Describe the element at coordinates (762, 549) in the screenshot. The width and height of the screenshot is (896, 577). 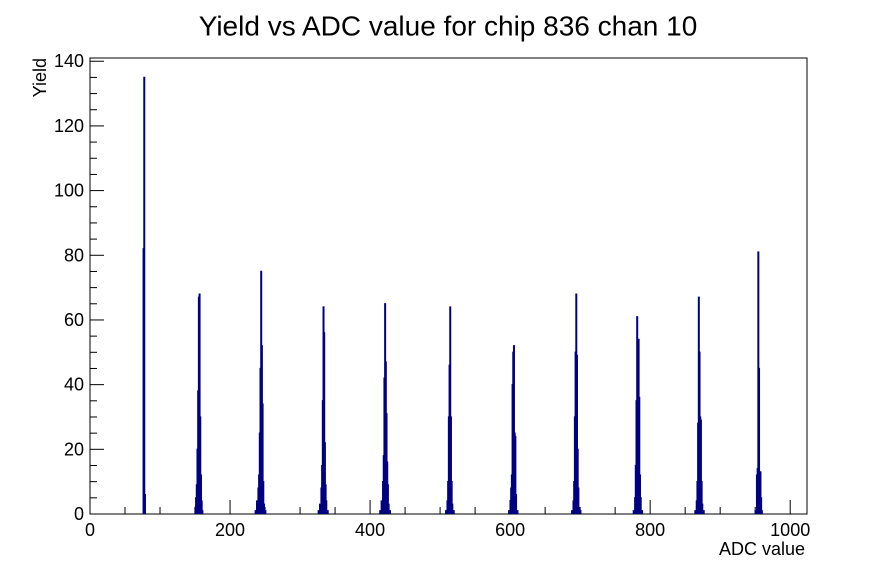
I see `x-axis-title: ADC value` at that location.